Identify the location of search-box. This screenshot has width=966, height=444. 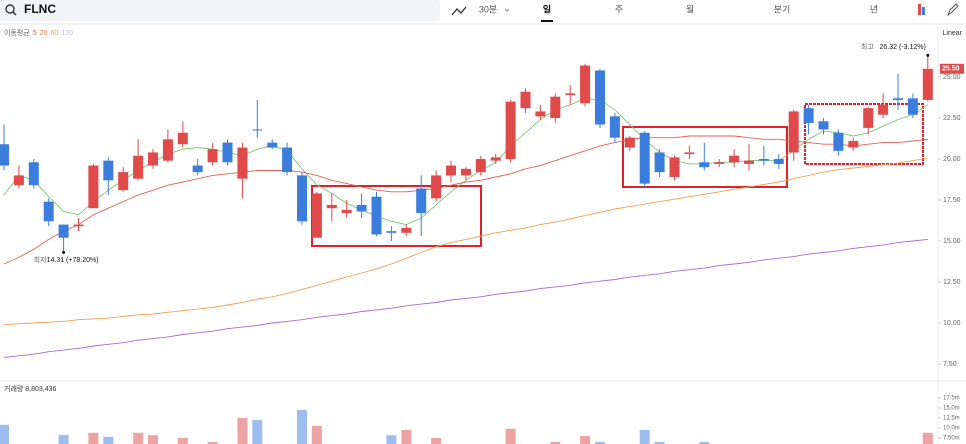
(220, 10).